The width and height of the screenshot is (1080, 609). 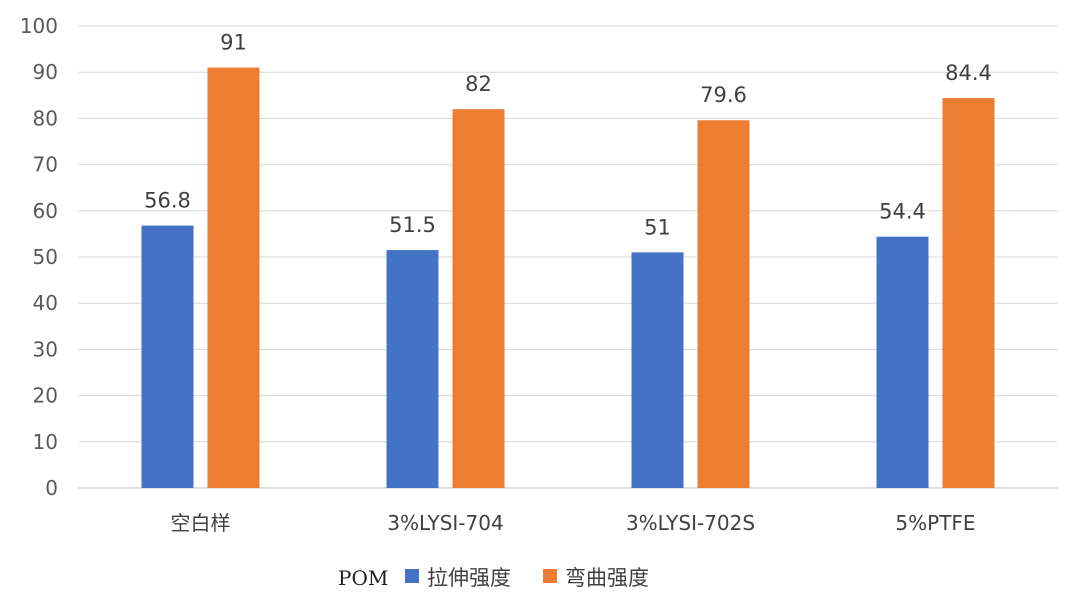 I want to click on category-label: 3%LYSI-704, so click(x=445, y=523).